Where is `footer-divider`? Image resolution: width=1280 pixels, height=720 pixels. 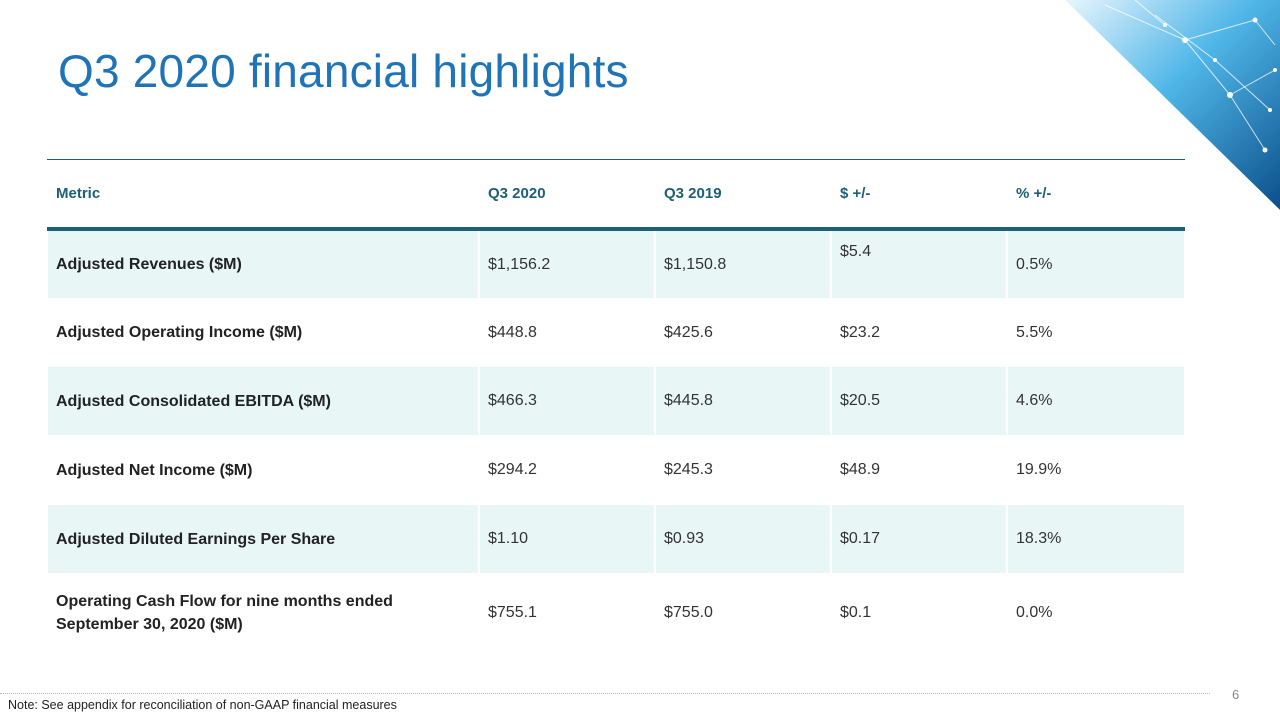 footer-divider is located at coordinates (605, 693).